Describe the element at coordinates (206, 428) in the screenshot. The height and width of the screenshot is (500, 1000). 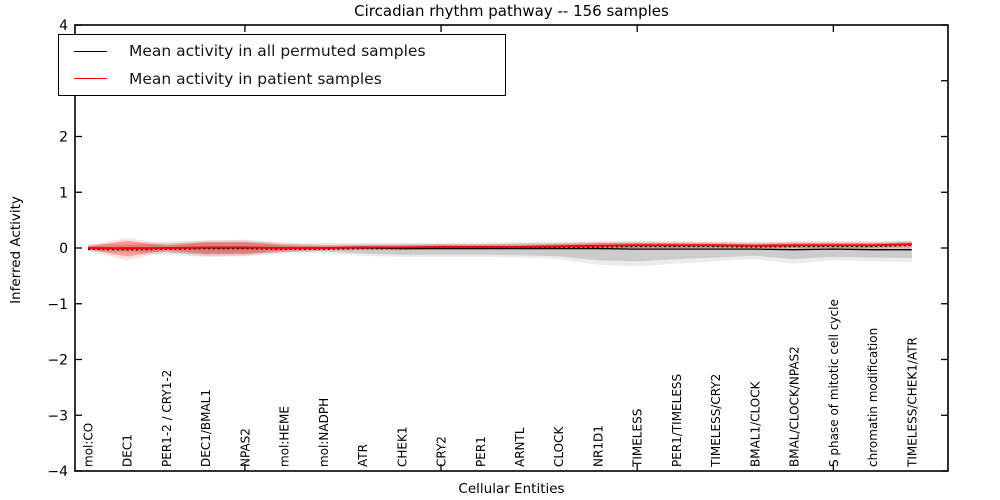
I see `x-category-label: DEC1/BMAL1` at that location.